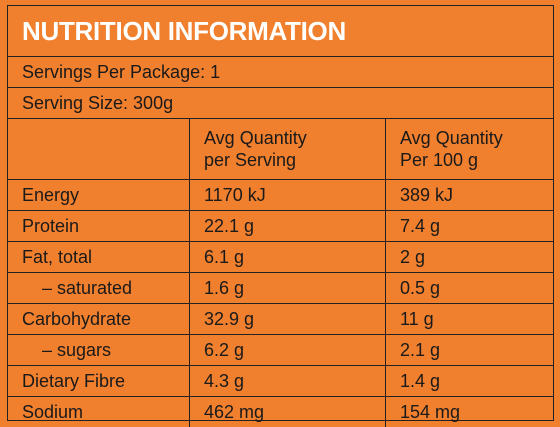 Image resolution: width=560 pixels, height=427 pixels. Describe the element at coordinates (288, 257) in the screenshot. I see `per-serving-value: 6.1 g` at that location.